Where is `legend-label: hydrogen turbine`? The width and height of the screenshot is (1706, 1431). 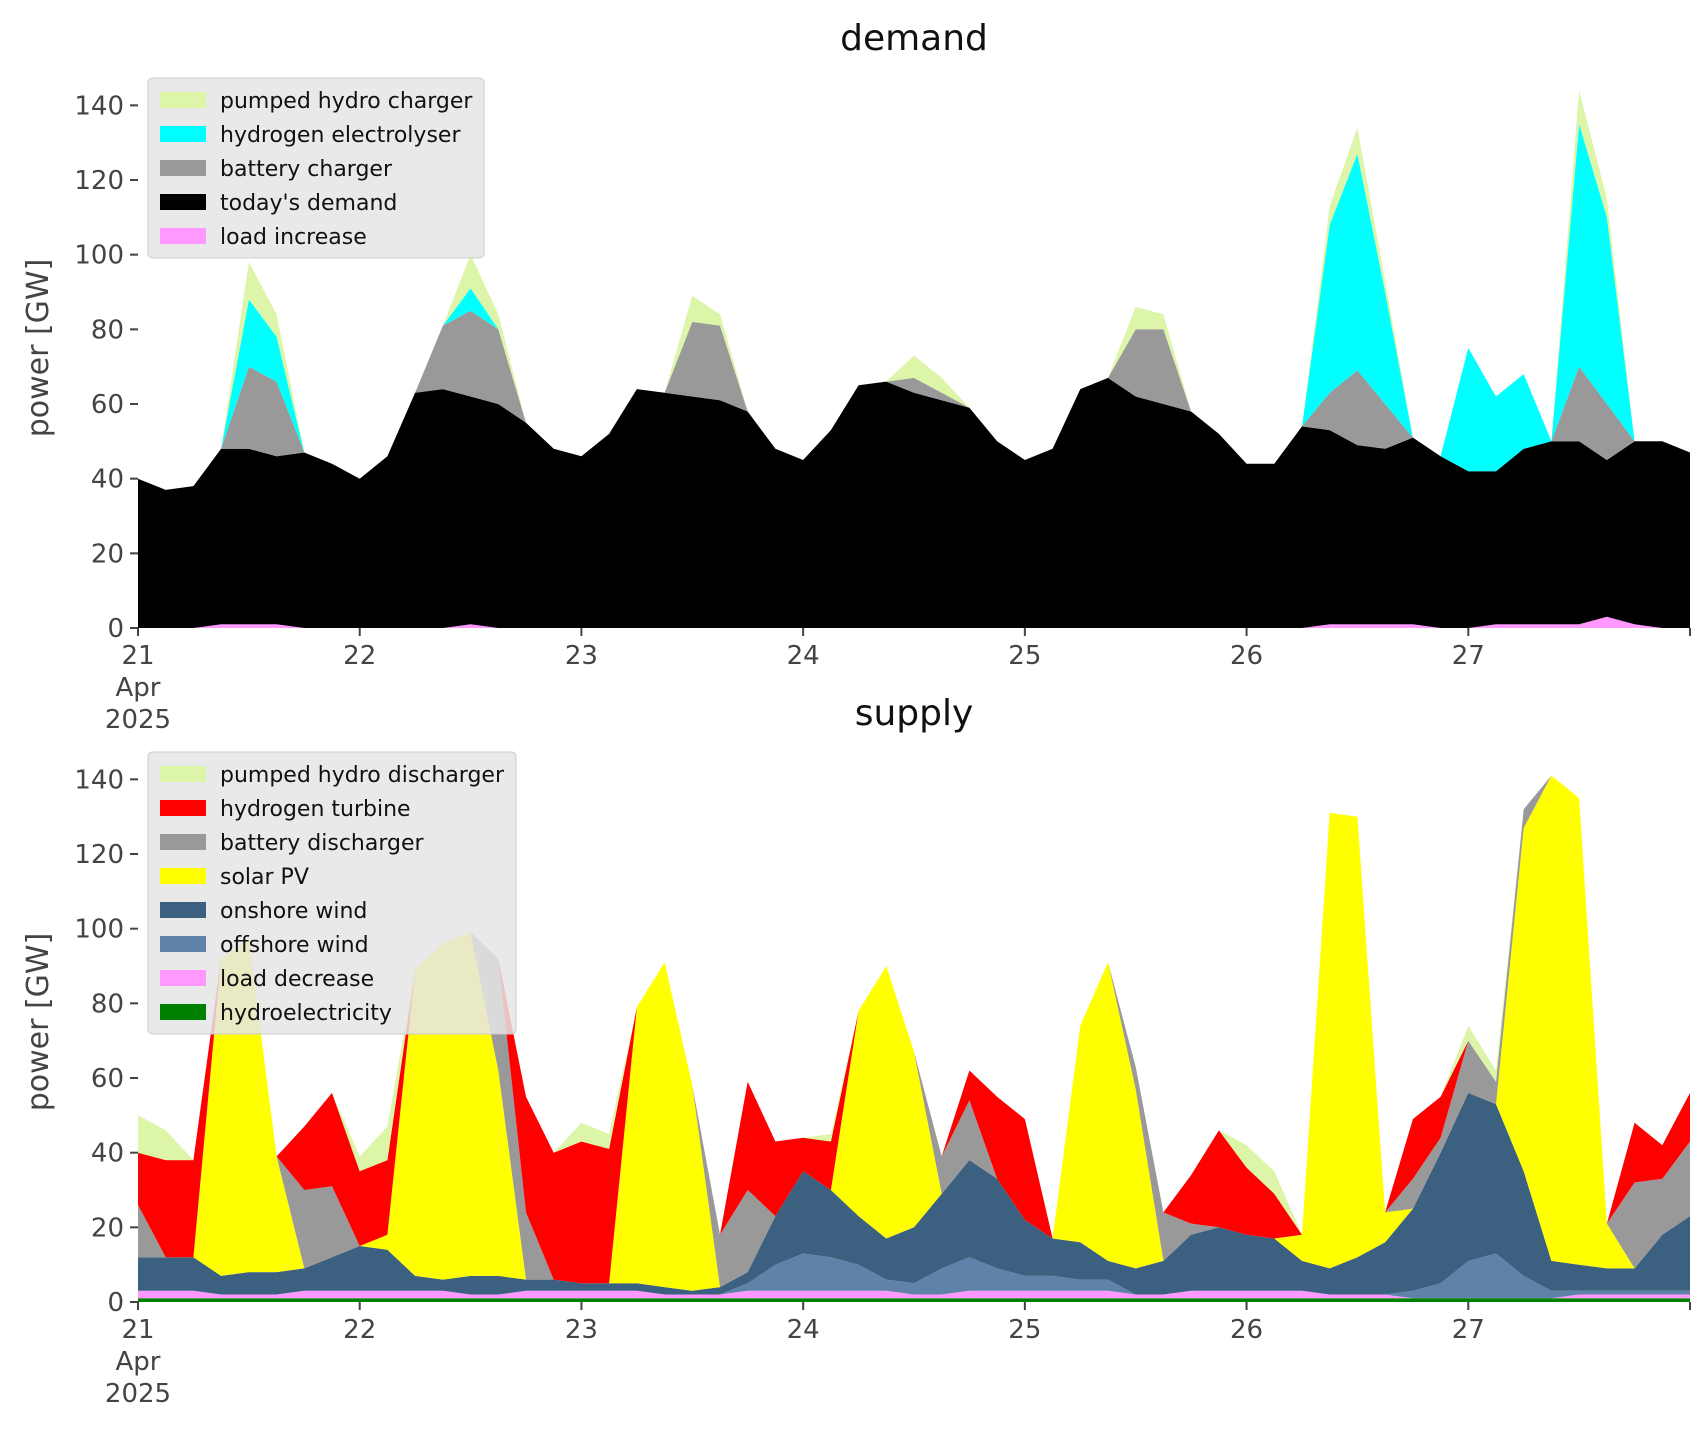
legend-label: hydrogen turbine is located at coordinates (315, 809).